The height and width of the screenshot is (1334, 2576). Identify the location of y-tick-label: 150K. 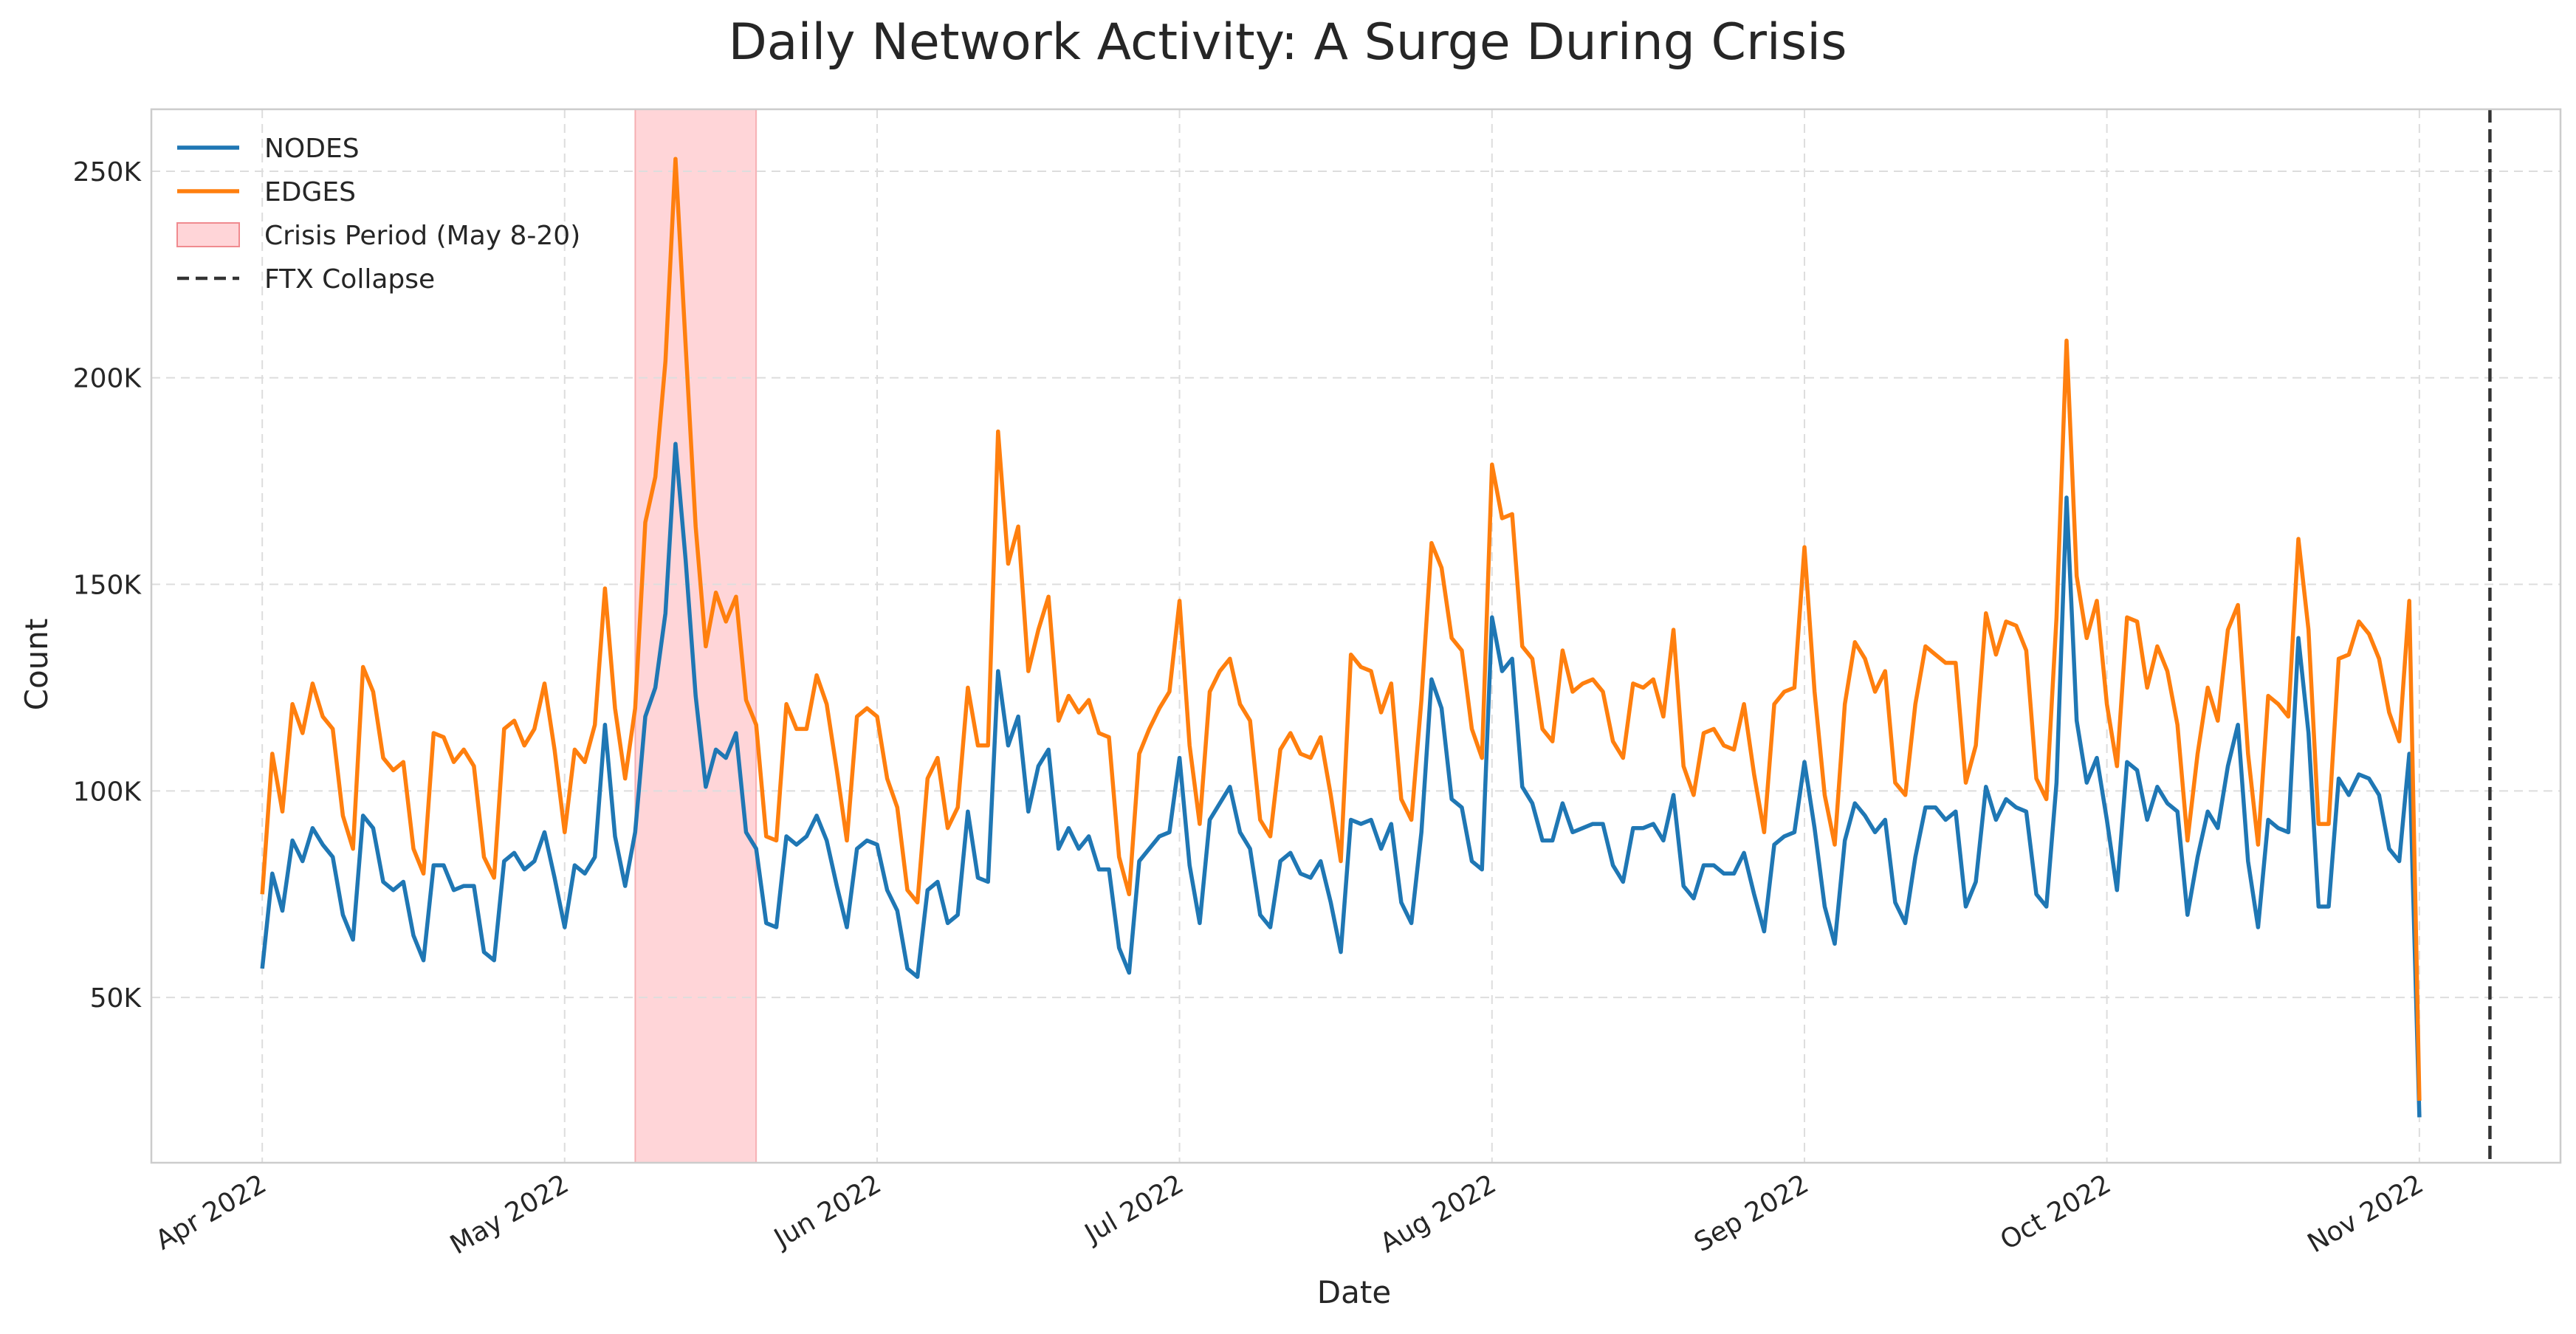
(108, 586).